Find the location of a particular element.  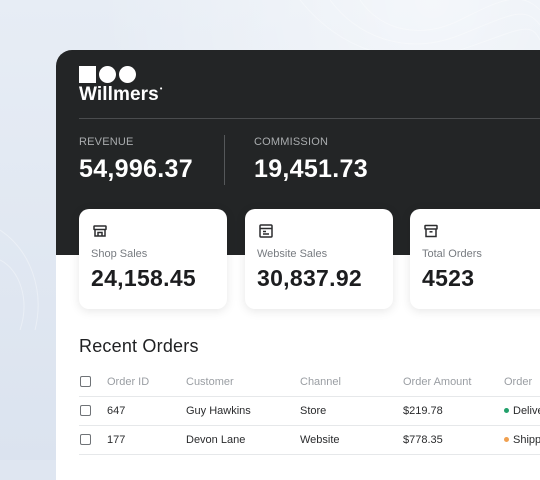

revenue-metric: REVENUE 54,996.37 is located at coordinates (136, 160).